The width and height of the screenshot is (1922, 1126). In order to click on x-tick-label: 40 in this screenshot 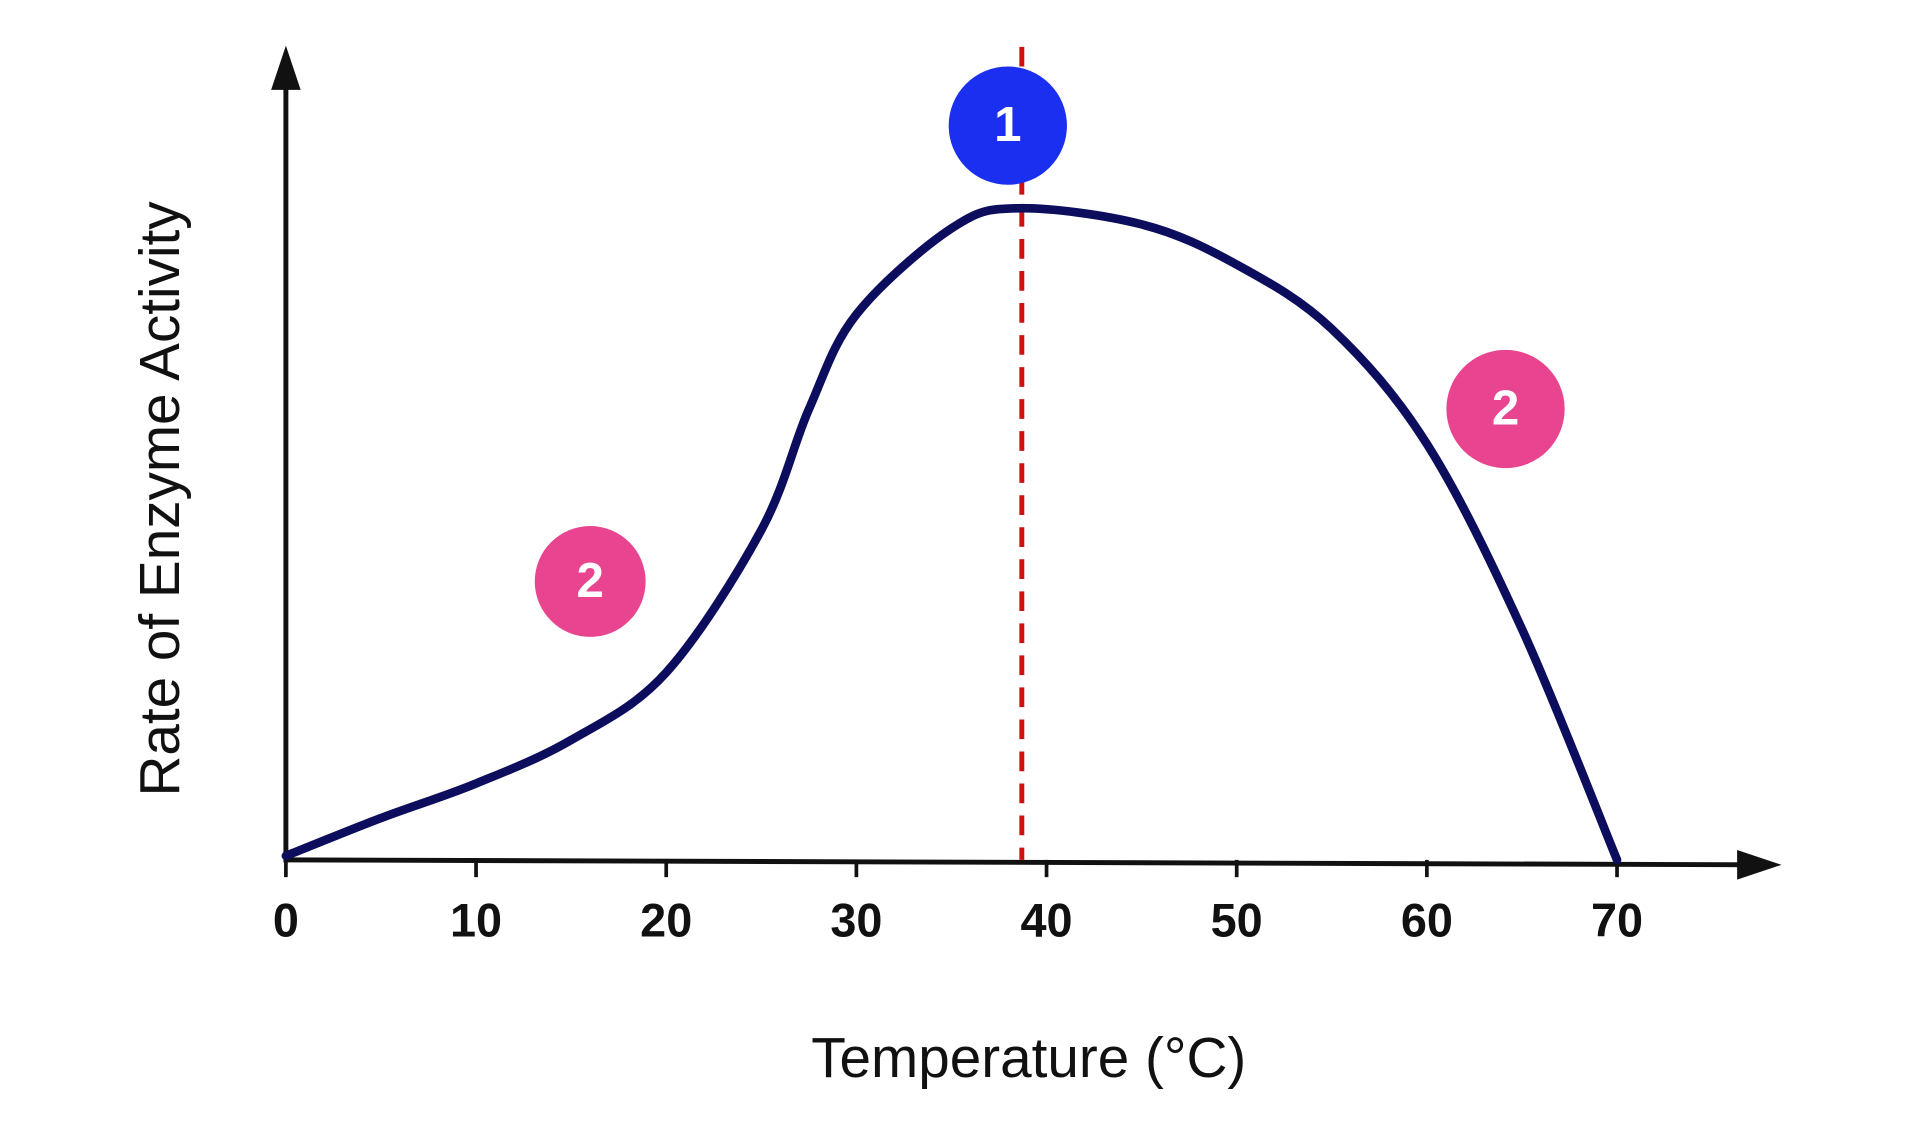, I will do `click(1047, 920)`.